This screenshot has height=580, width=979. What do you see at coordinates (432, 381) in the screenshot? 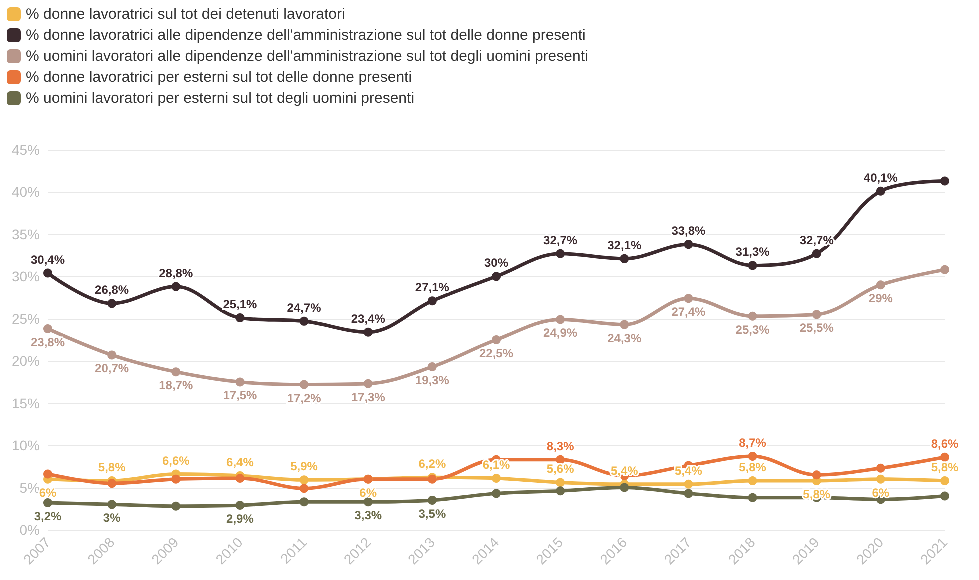
I see `data-label: 19,3%` at bounding box center [432, 381].